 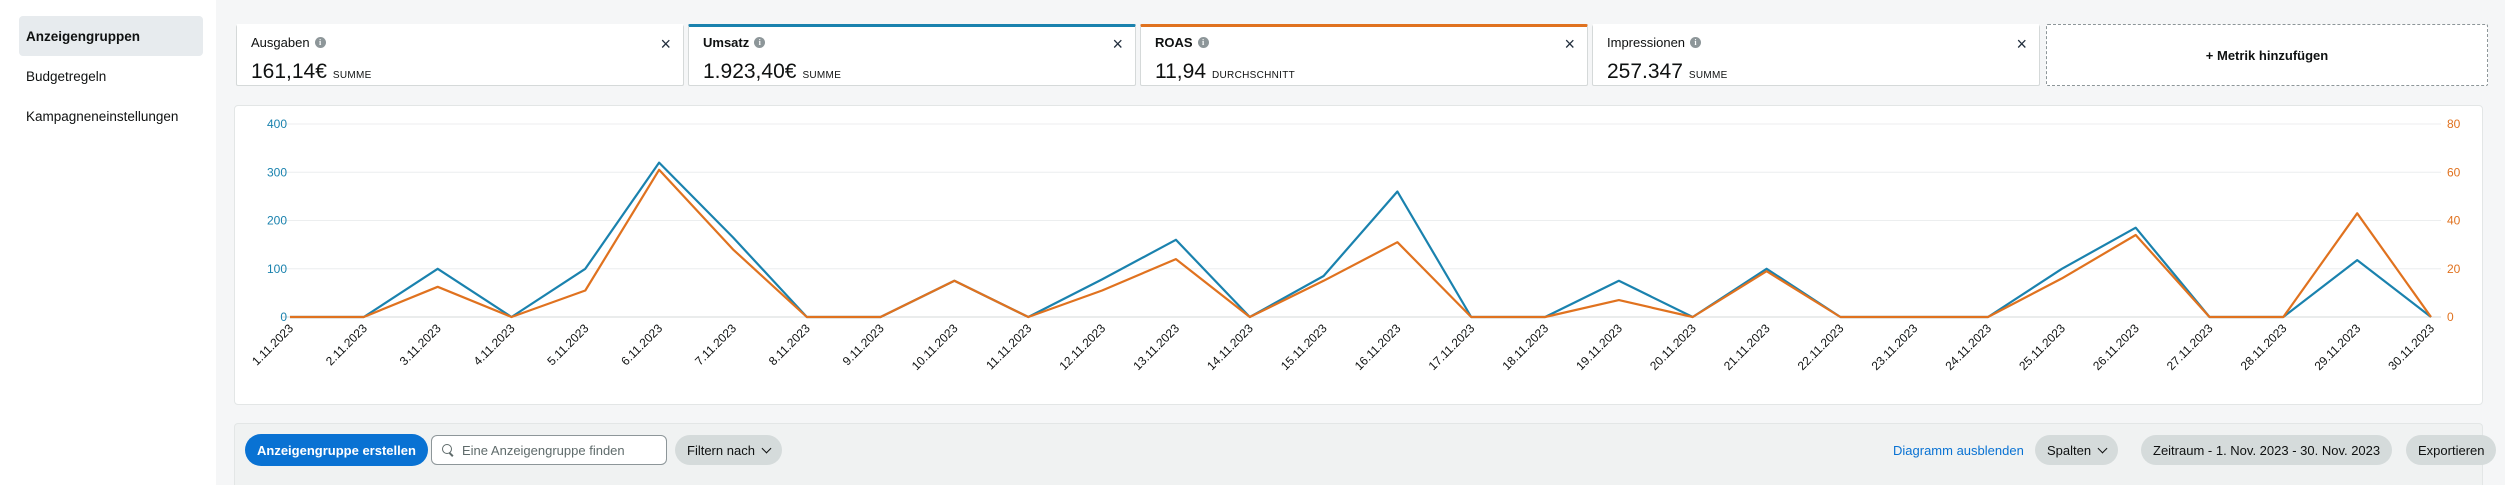 I want to click on date-range-label: Zeitraum - 1. Nov. 2023 - 30. Nov. 2023, so click(x=2267, y=450).